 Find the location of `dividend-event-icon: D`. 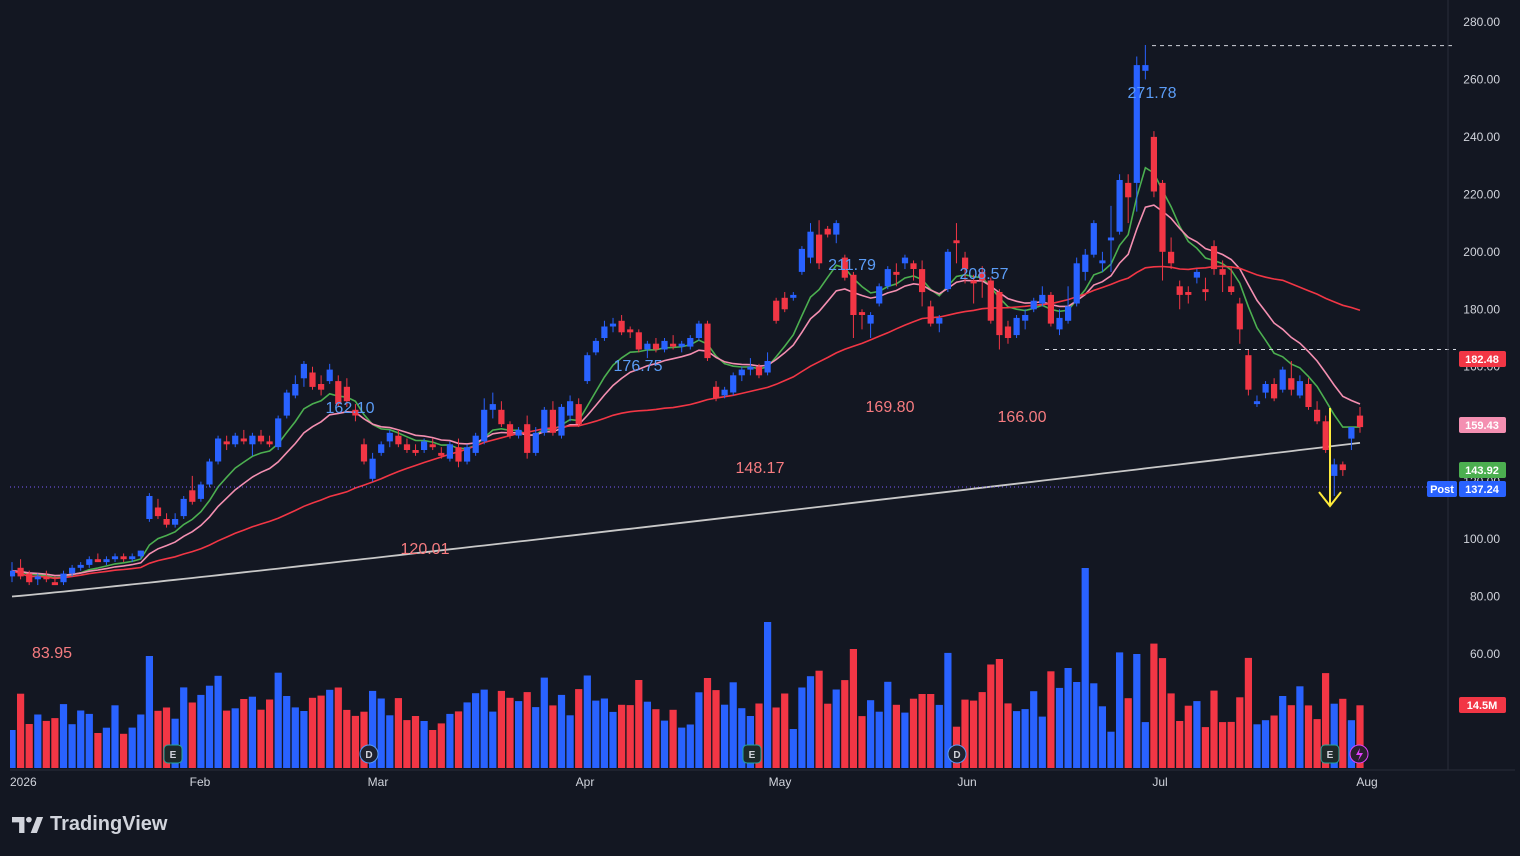

dividend-event-icon: D is located at coordinates (957, 754).